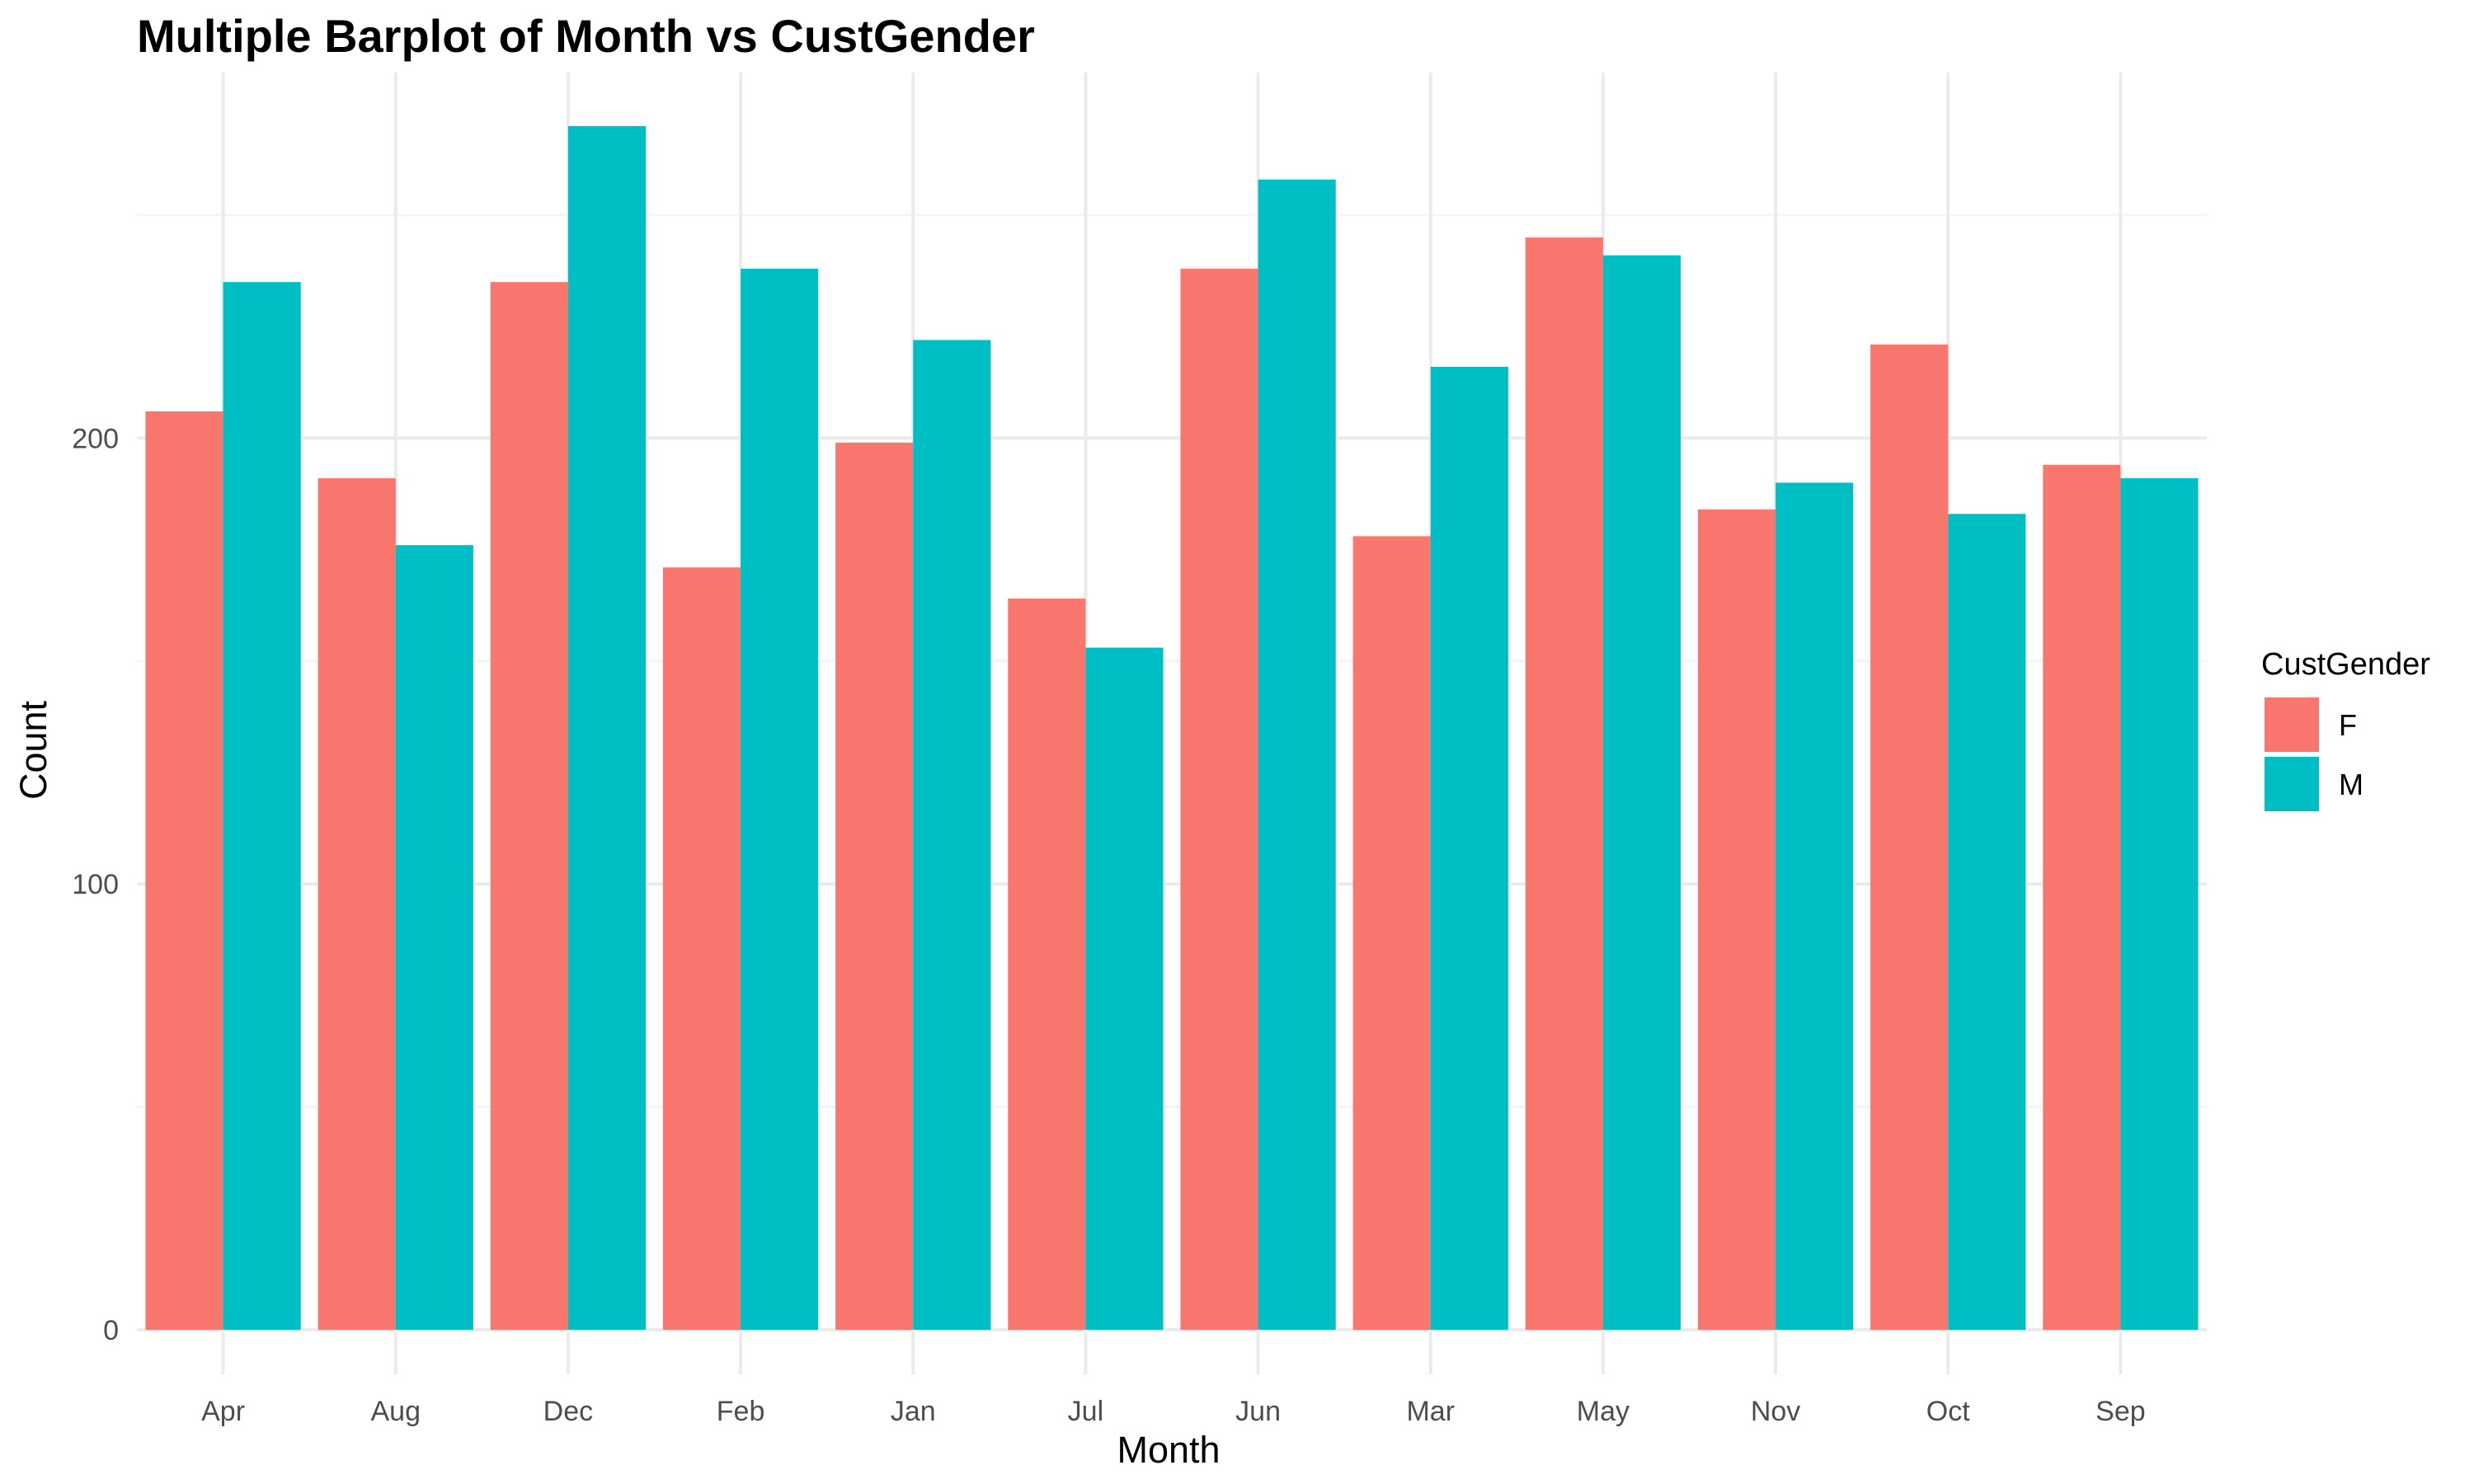 The height and width of the screenshot is (1484, 2474). What do you see at coordinates (2292, 724) in the screenshot?
I see `legend-key-f` at bounding box center [2292, 724].